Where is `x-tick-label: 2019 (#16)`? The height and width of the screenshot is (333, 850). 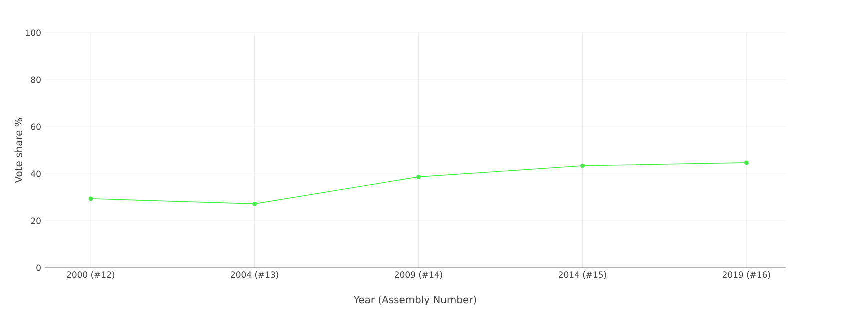
x-tick-label: 2019 (#16) is located at coordinates (746, 276).